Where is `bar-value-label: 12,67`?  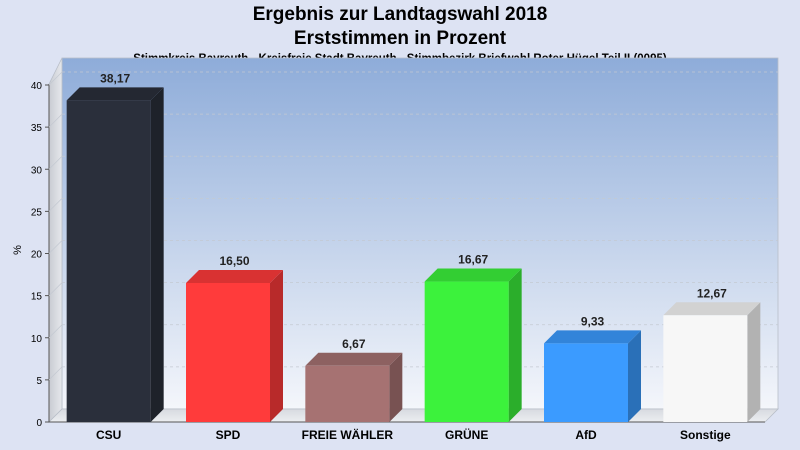
bar-value-label: 12,67 is located at coordinates (712, 293).